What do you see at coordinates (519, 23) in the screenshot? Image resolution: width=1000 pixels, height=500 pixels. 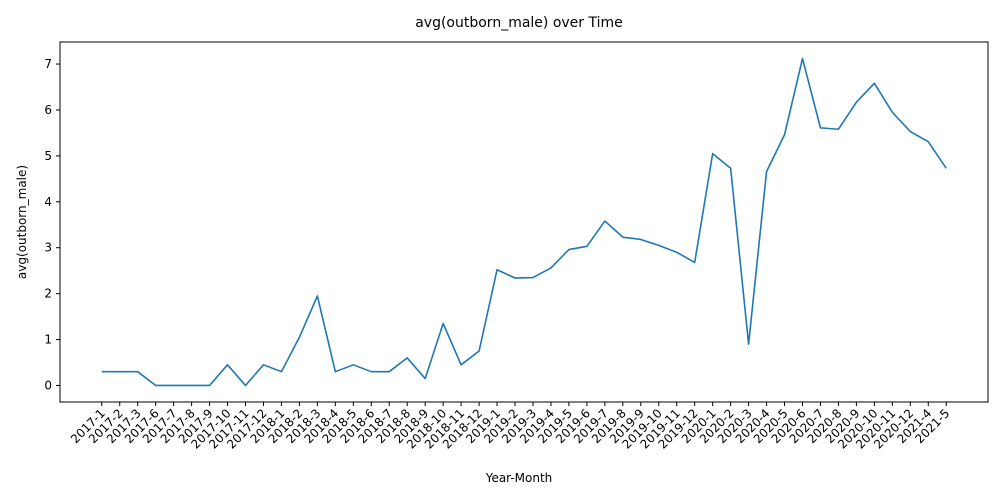 I see `chart-title: avg(outborn_male) over Time` at bounding box center [519, 23].